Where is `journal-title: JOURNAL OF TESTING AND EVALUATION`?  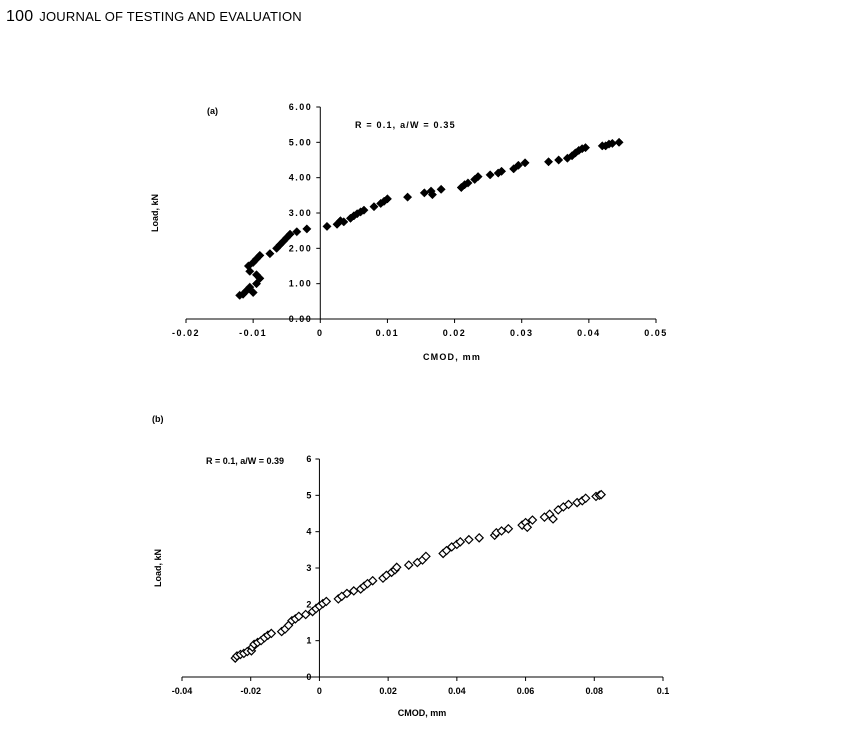 journal-title: JOURNAL OF TESTING AND EVALUATION is located at coordinates (170, 16).